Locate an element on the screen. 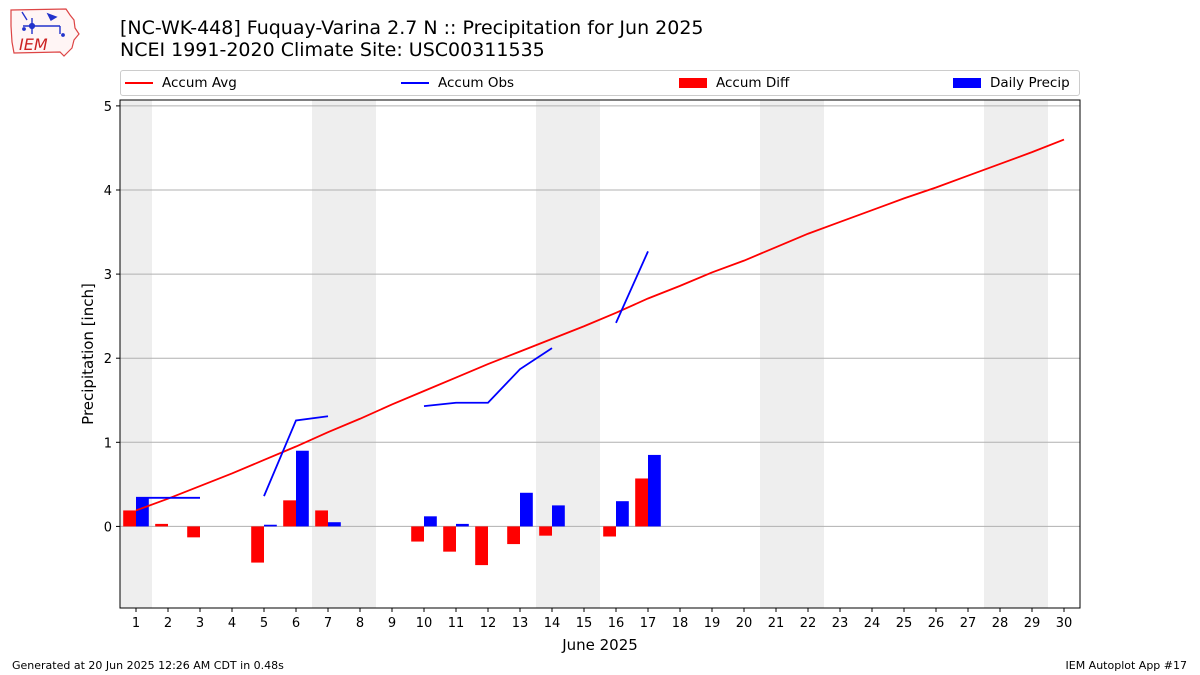  x-tick-label: 11 is located at coordinates (456, 623).